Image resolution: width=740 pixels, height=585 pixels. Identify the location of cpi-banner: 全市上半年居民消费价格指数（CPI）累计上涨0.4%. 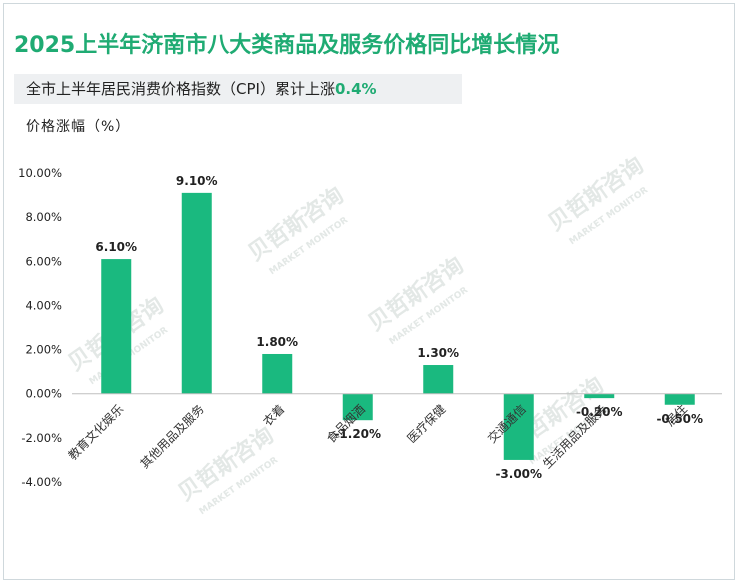
(238, 89).